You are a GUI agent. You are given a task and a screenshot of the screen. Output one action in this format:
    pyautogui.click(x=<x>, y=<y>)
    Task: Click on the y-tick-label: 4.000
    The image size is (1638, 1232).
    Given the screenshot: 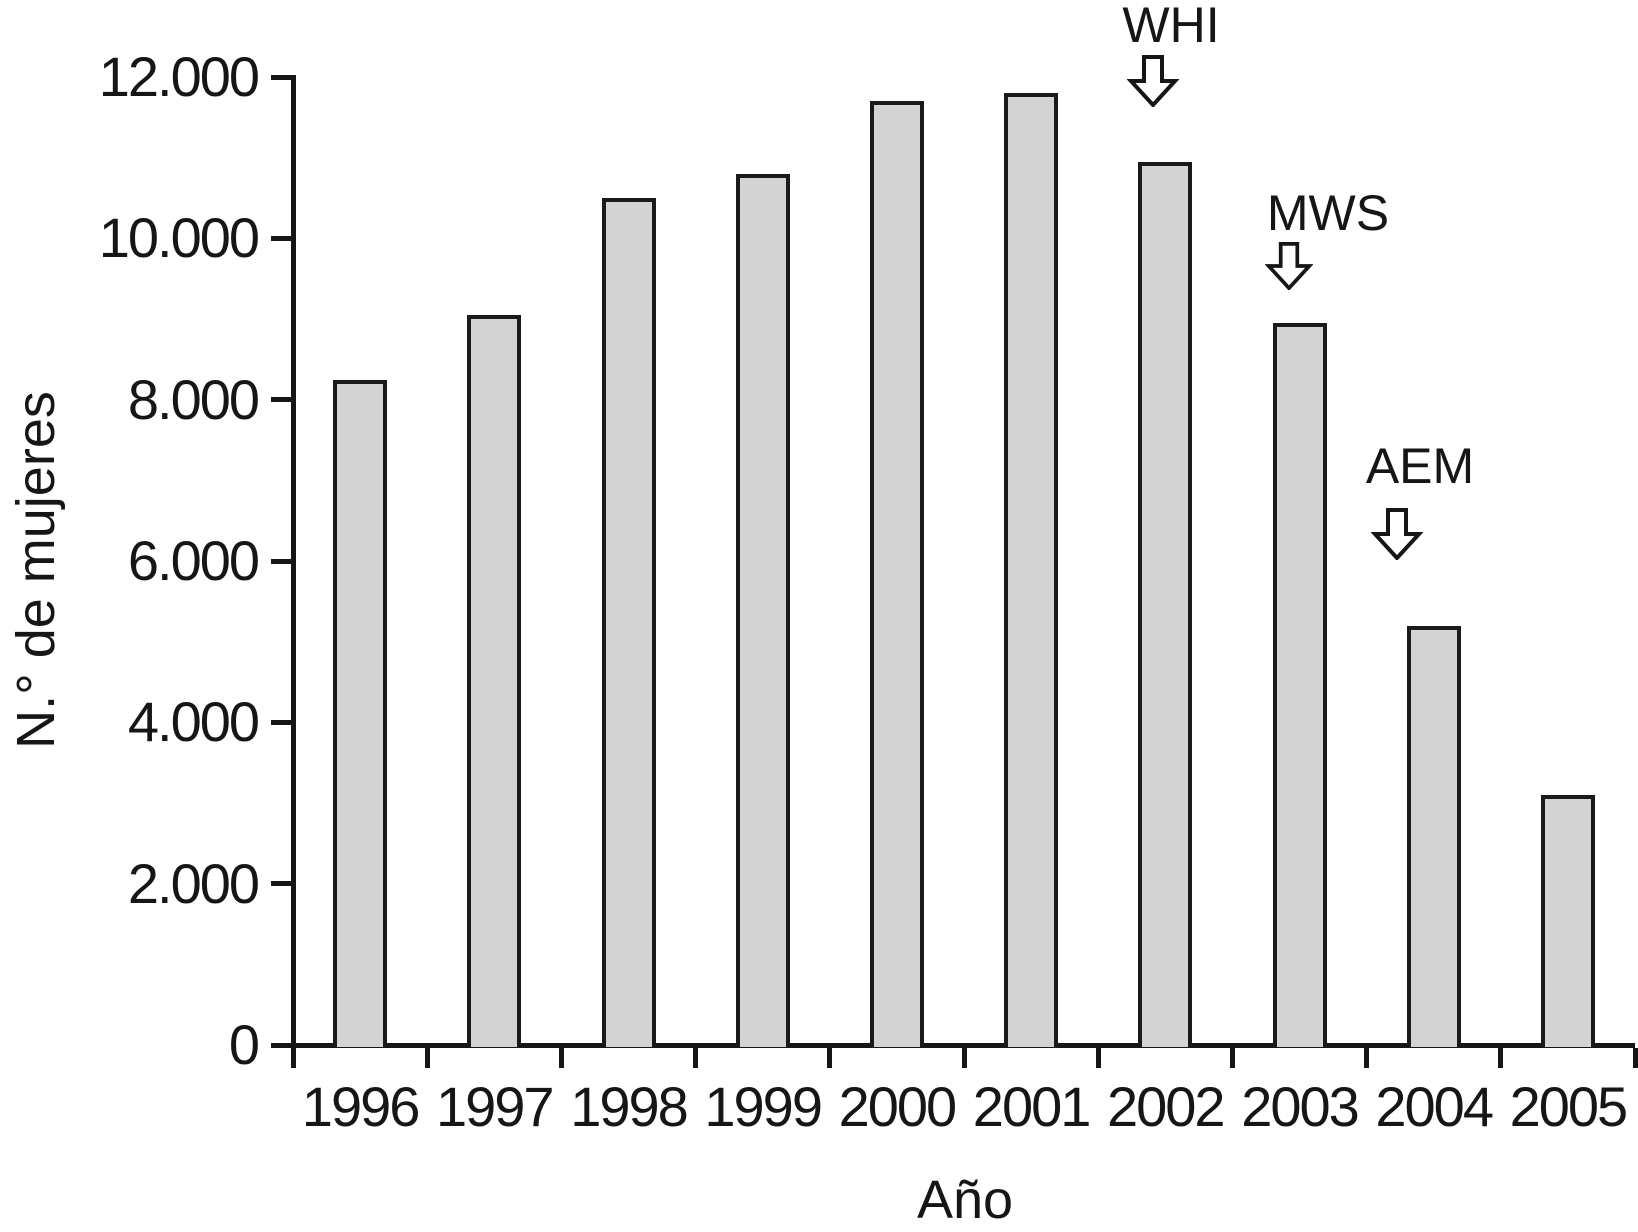 What is the action you would take?
    pyautogui.click(x=193, y=722)
    